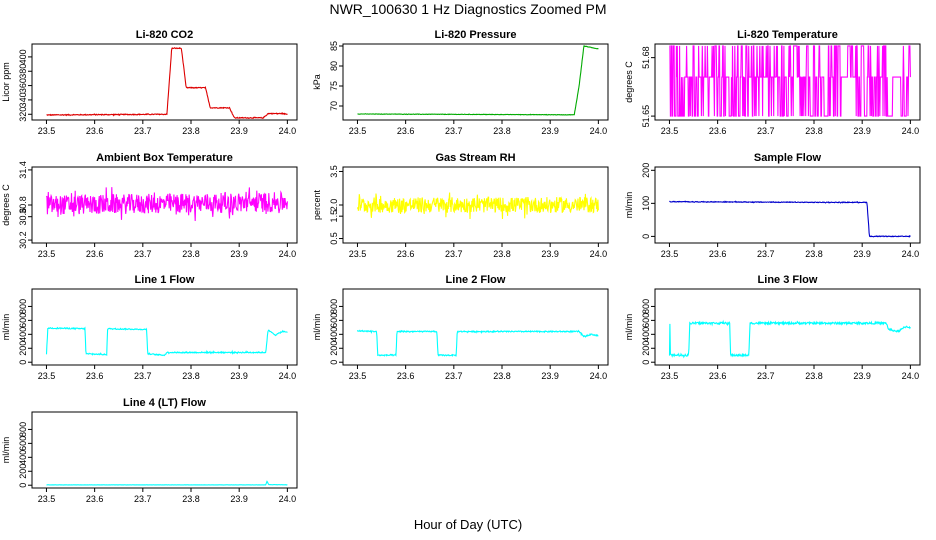  I want to click on li820-co2-y-axis-label: Licor ppm, so click(6, 82).